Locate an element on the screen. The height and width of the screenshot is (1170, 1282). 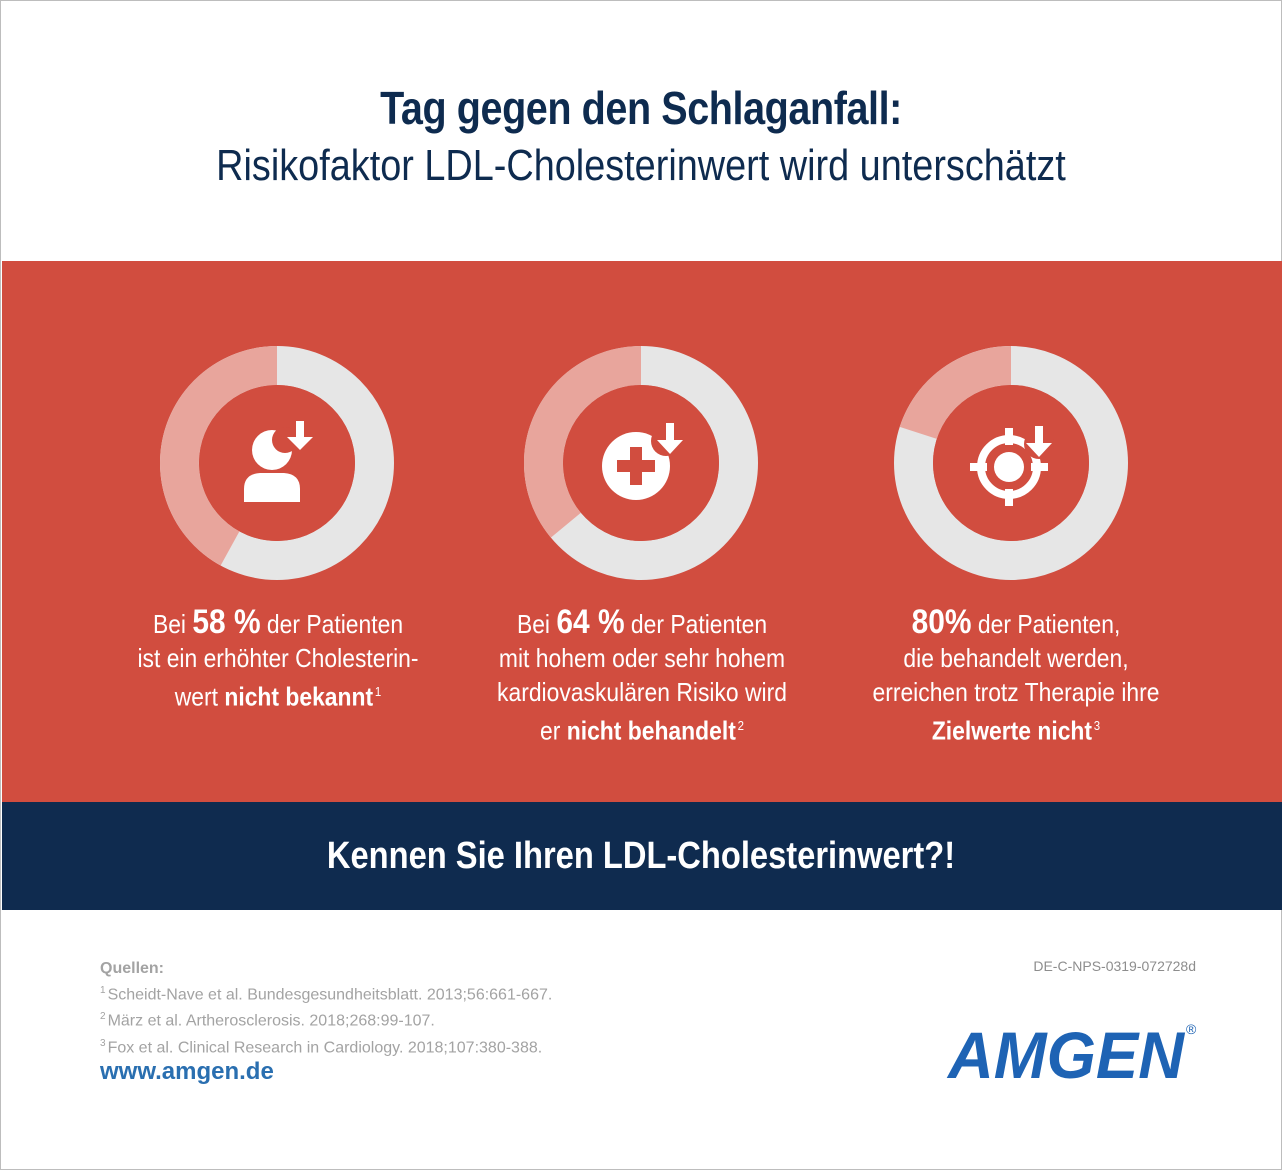
medical-cross-download-icon is located at coordinates (642, 461).